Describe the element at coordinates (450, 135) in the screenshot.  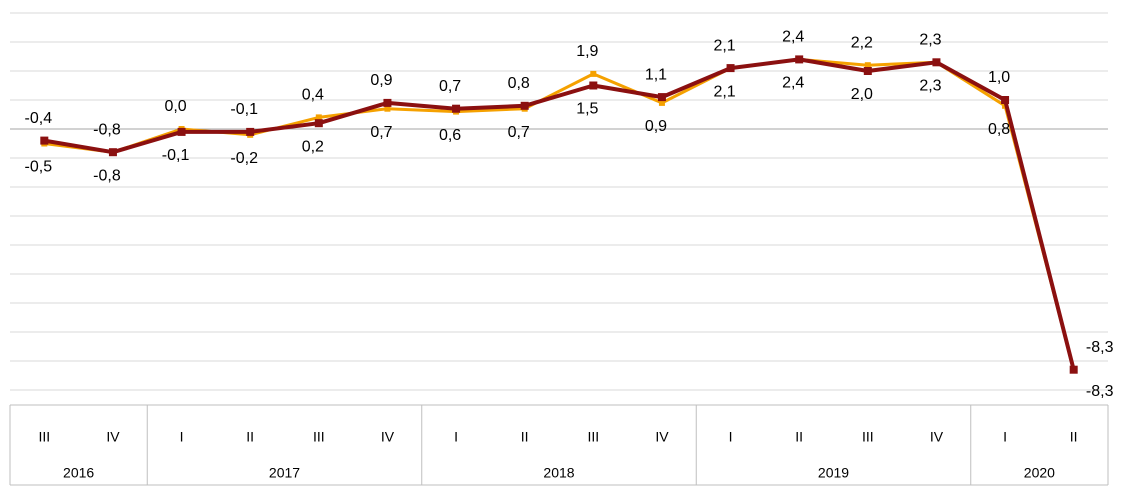
I see `data-label: 0,6` at that location.